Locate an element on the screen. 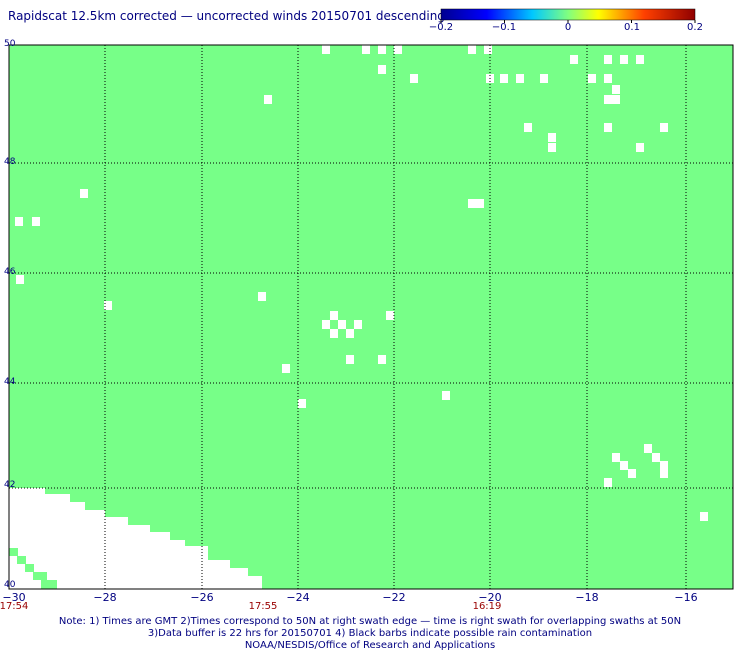  colorbar-tick: 0 is located at coordinates (568, 27).